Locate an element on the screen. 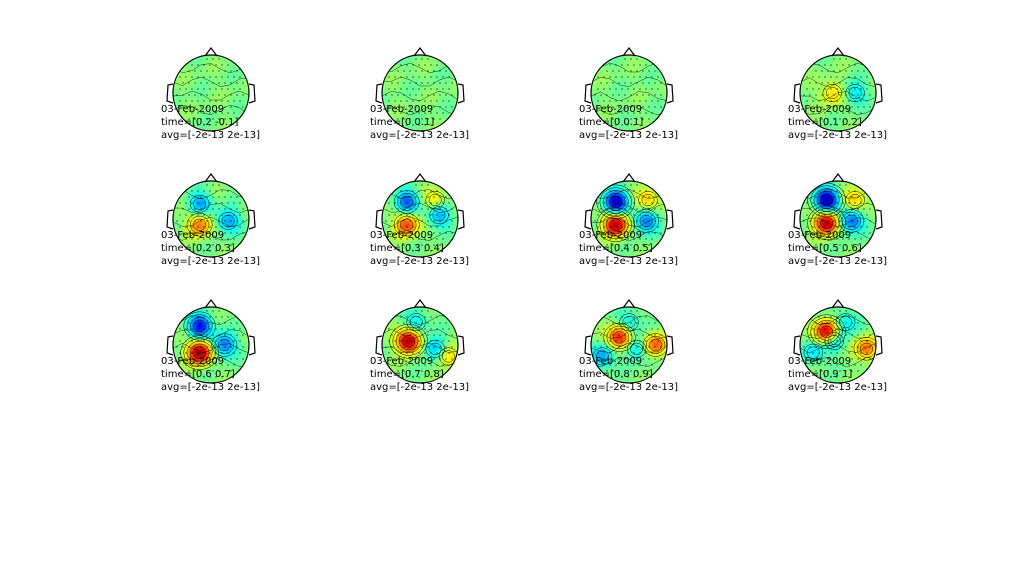  caption-time: time=[0.5 0.6] is located at coordinates (825, 248).